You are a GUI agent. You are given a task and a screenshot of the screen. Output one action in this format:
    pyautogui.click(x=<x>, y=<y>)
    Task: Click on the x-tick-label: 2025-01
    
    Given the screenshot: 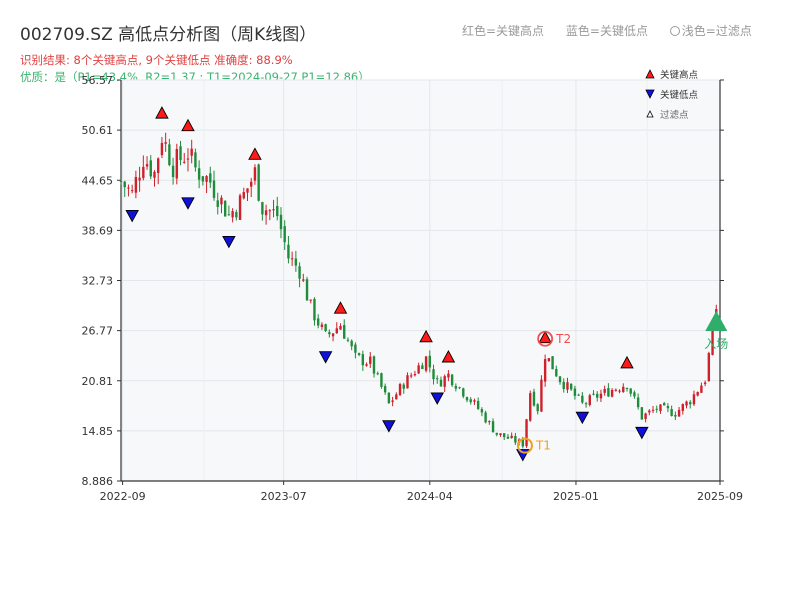 What is the action you would take?
    pyautogui.click(x=576, y=496)
    